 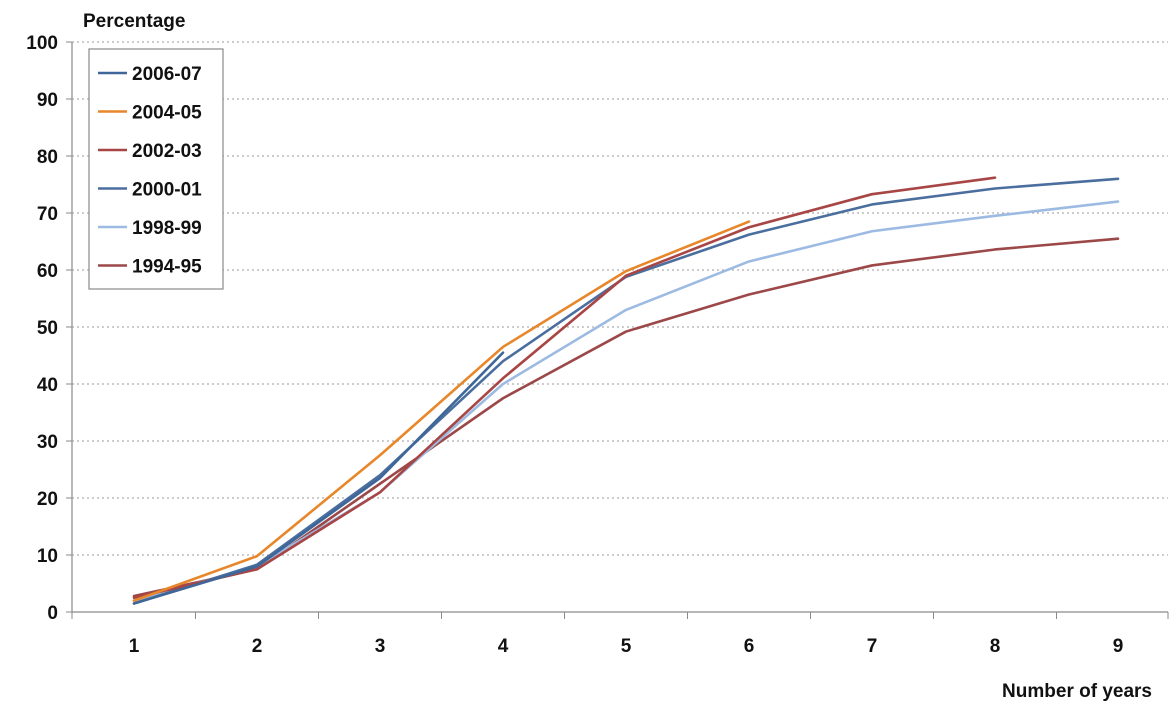 I want to click on legend-item: 2000-01, so click(x=150, y=190).